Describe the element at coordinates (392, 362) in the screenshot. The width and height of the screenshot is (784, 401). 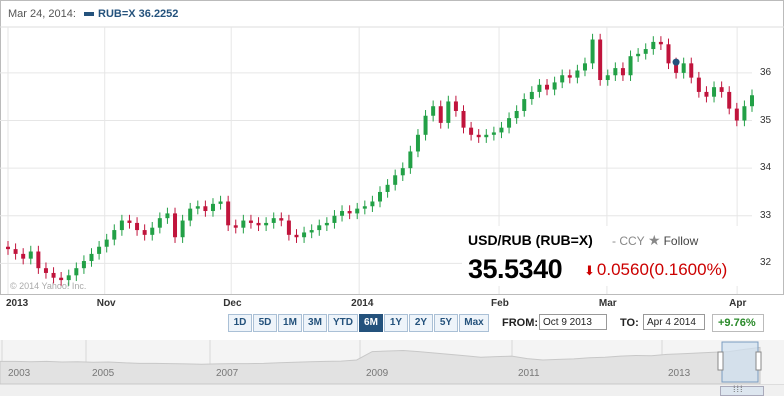
I see `overview-navigator` at that location.